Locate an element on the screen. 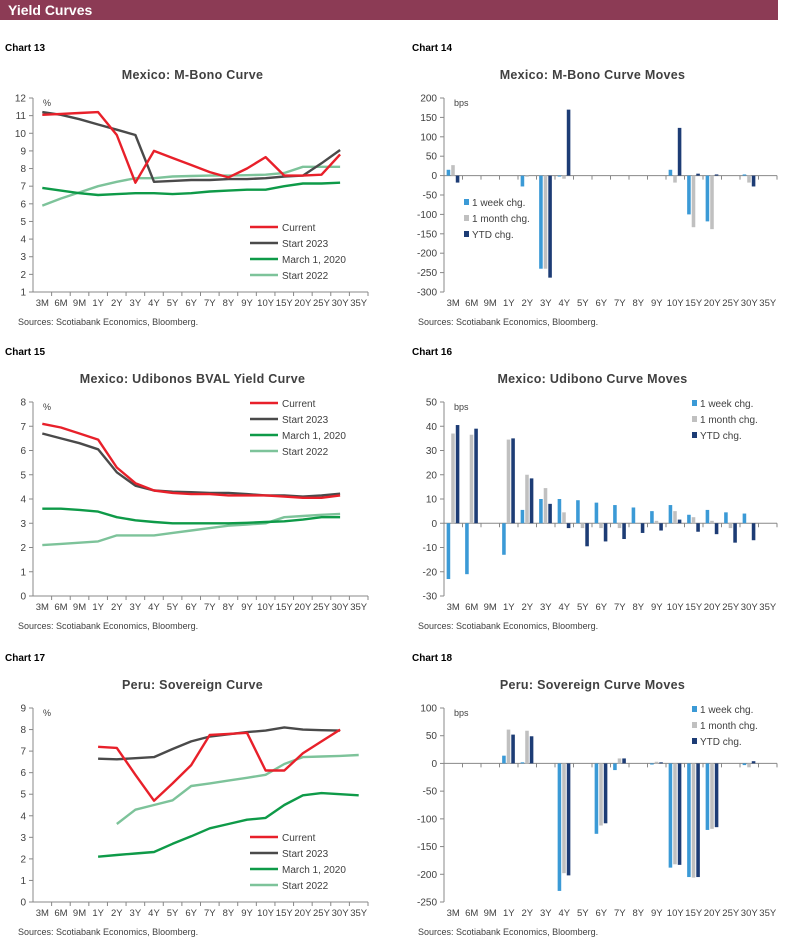 This screenshot has height=946, width=785. bar-week-4Y is located at coordinates (559, 511).